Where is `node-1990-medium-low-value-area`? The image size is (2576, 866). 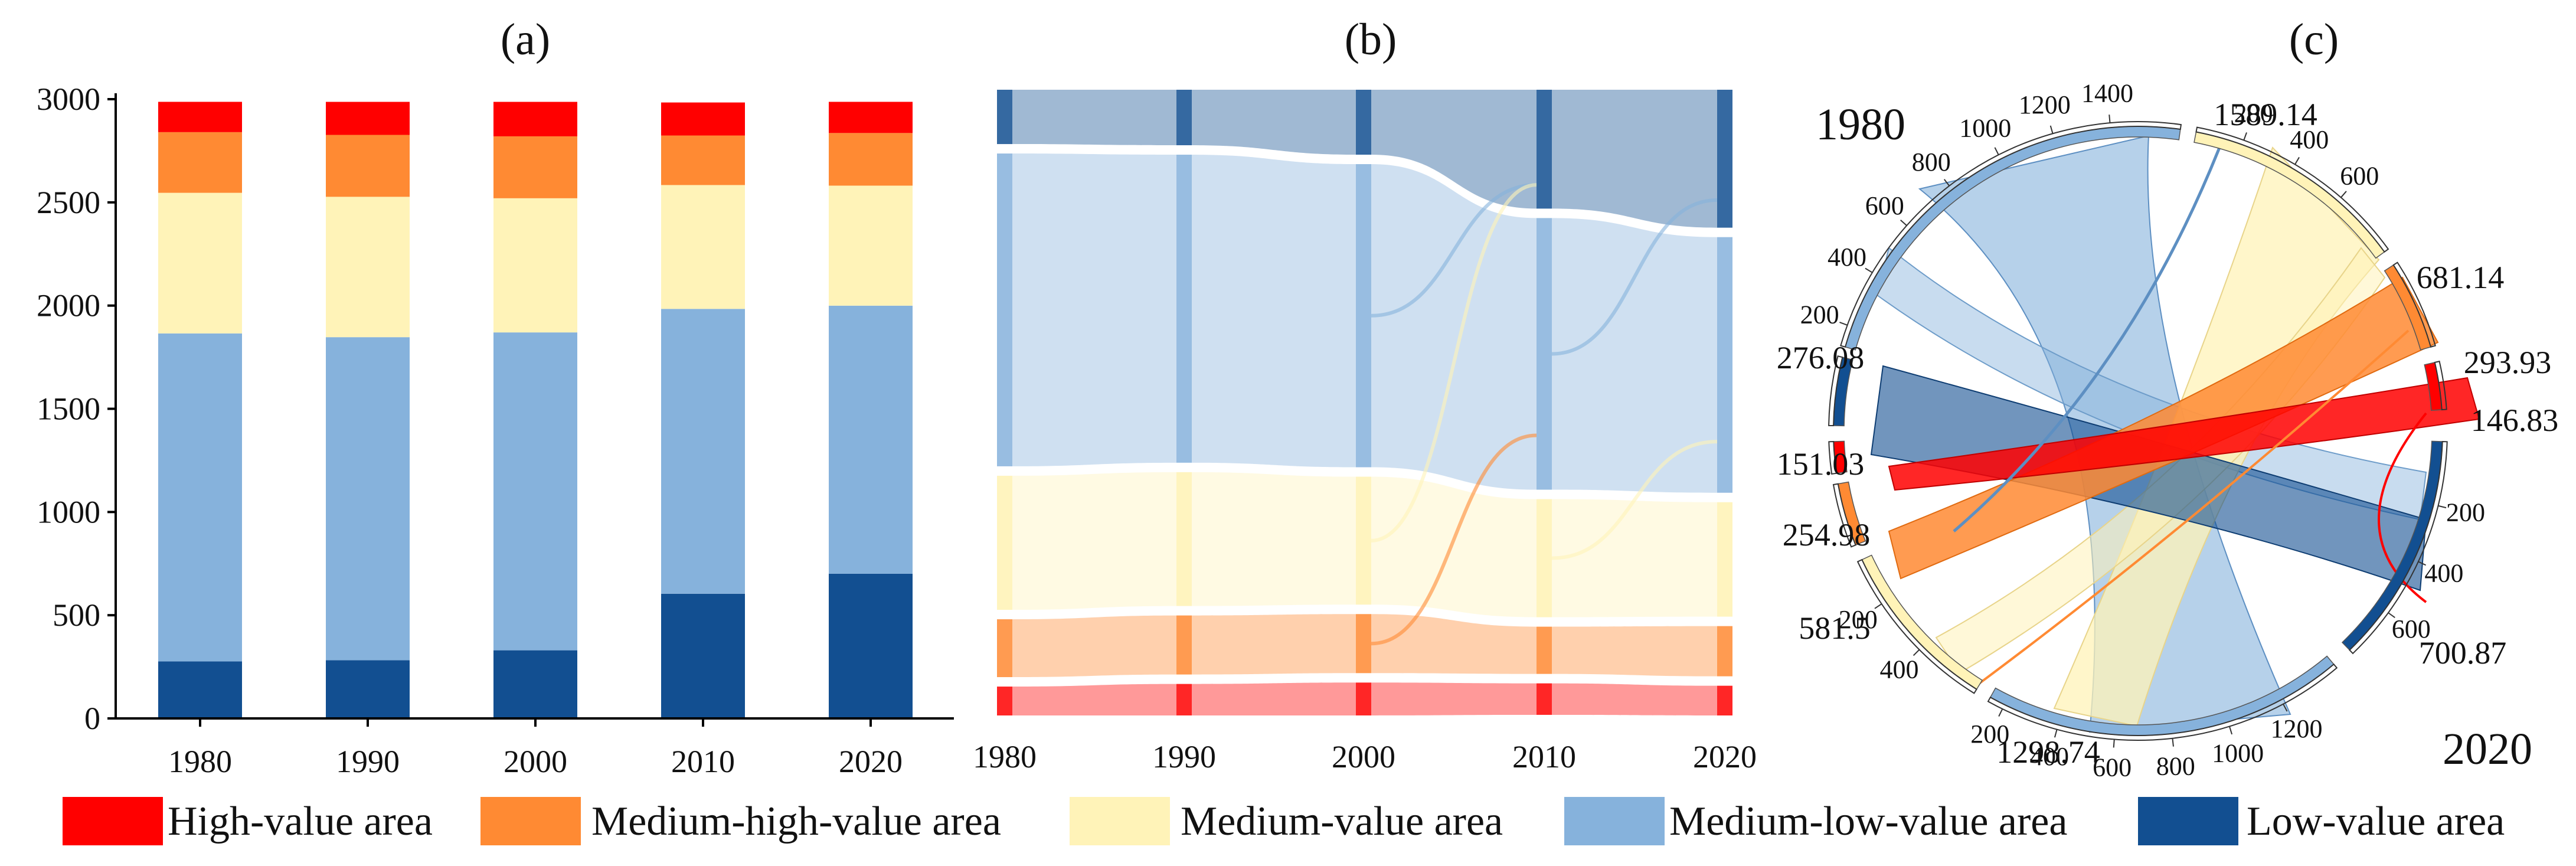
node-1990-medium-low-value-area is located at coordinates (1184, 309).